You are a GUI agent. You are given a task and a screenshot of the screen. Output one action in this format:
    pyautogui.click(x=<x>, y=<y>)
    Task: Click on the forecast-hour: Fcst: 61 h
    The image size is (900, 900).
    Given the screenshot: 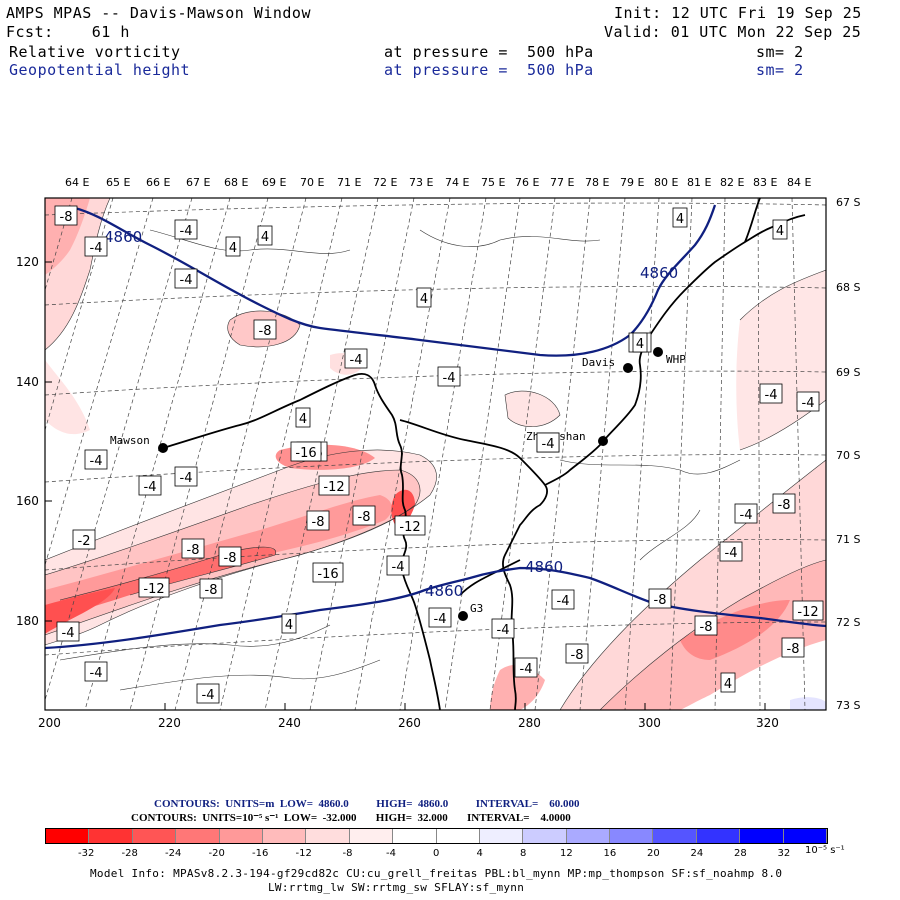 What is the action you would take?
    pyautogui.click(x=68, y=32)
    